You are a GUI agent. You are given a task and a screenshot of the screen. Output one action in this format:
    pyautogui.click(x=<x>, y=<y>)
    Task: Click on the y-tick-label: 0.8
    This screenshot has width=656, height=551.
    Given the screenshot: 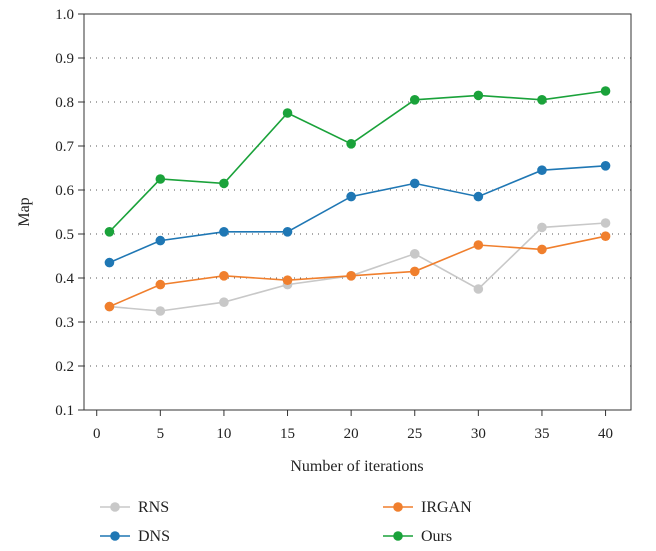 What is the action you would take?
    pyautogui.click(x=64, y=103)
    